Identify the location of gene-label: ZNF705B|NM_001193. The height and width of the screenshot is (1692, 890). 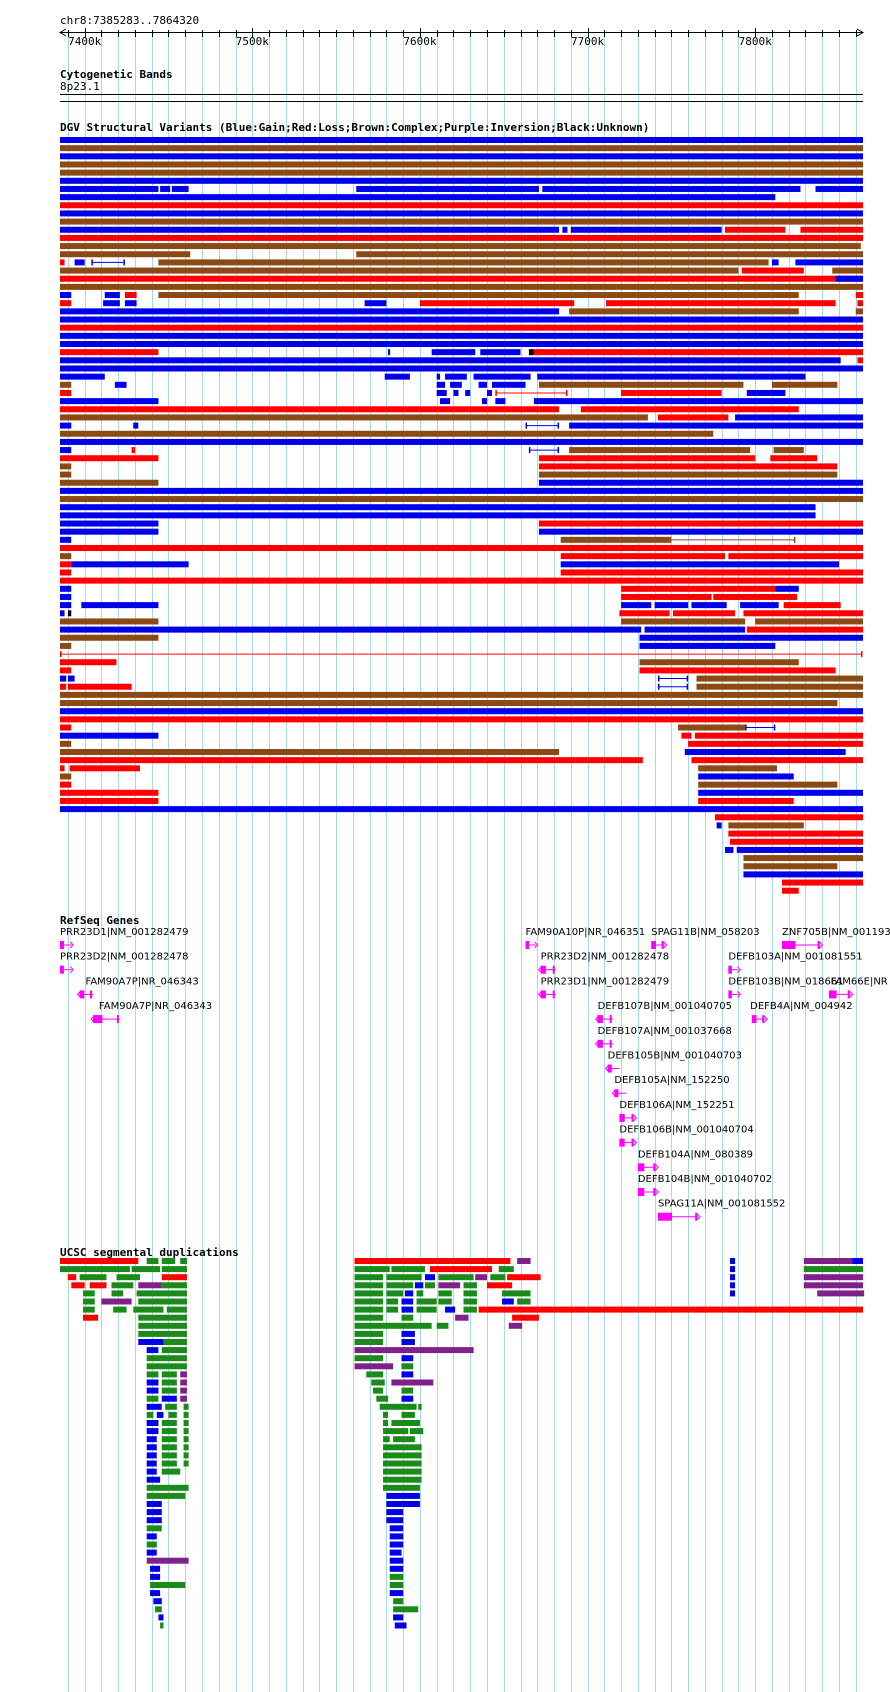
(836, 932).